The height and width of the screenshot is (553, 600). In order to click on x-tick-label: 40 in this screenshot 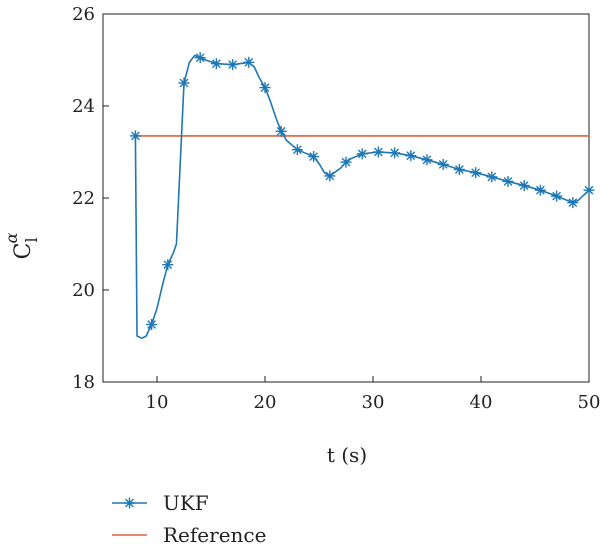, I will do `click(481, 402)`.